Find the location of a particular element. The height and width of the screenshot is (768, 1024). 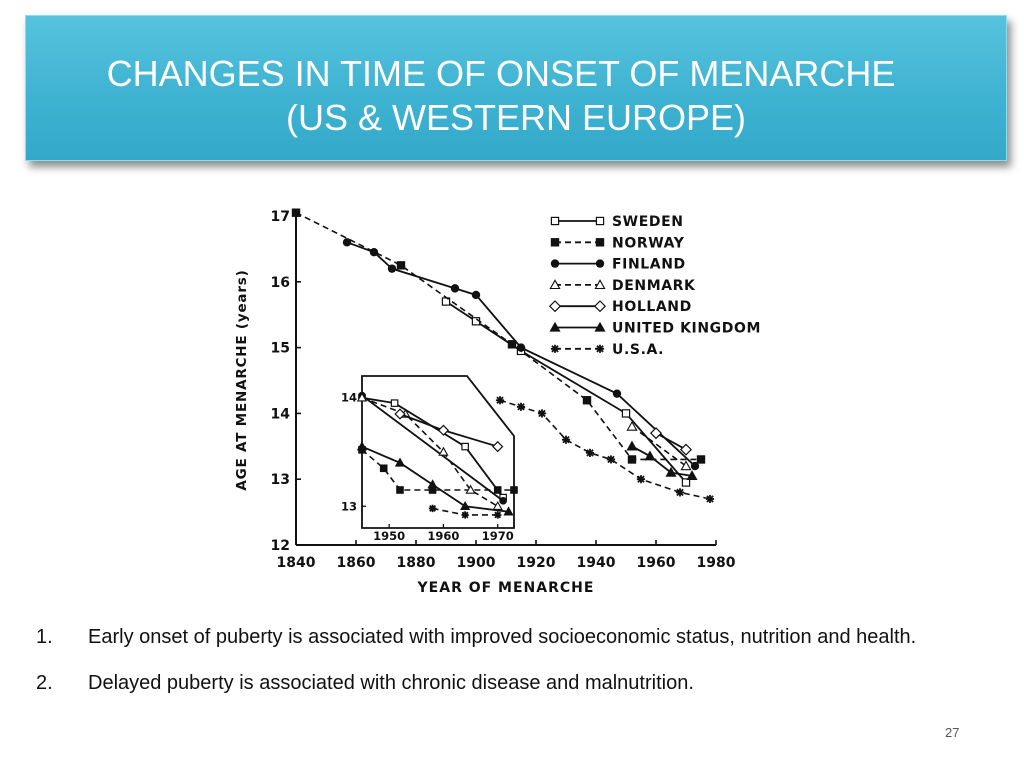

legend-holland-marker-left-shape is located at coordinates (555, 306).